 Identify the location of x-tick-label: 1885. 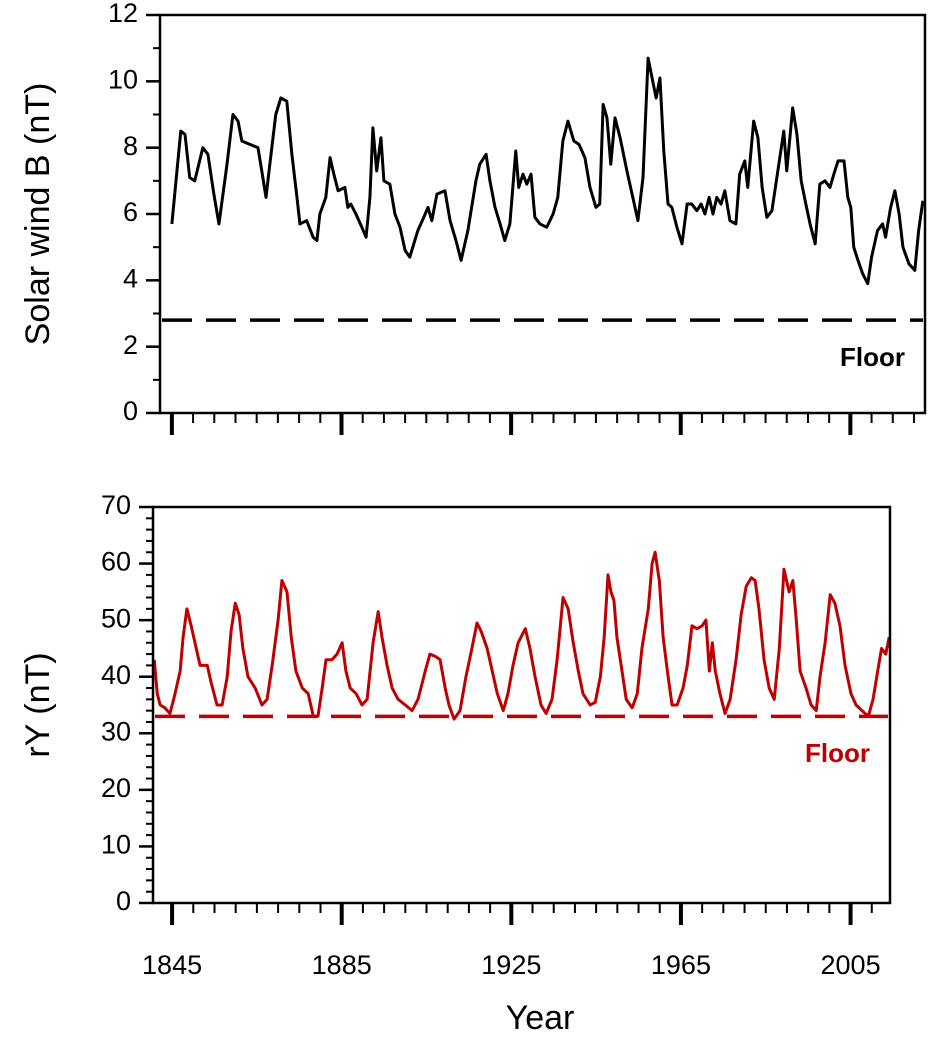
(342, 965).